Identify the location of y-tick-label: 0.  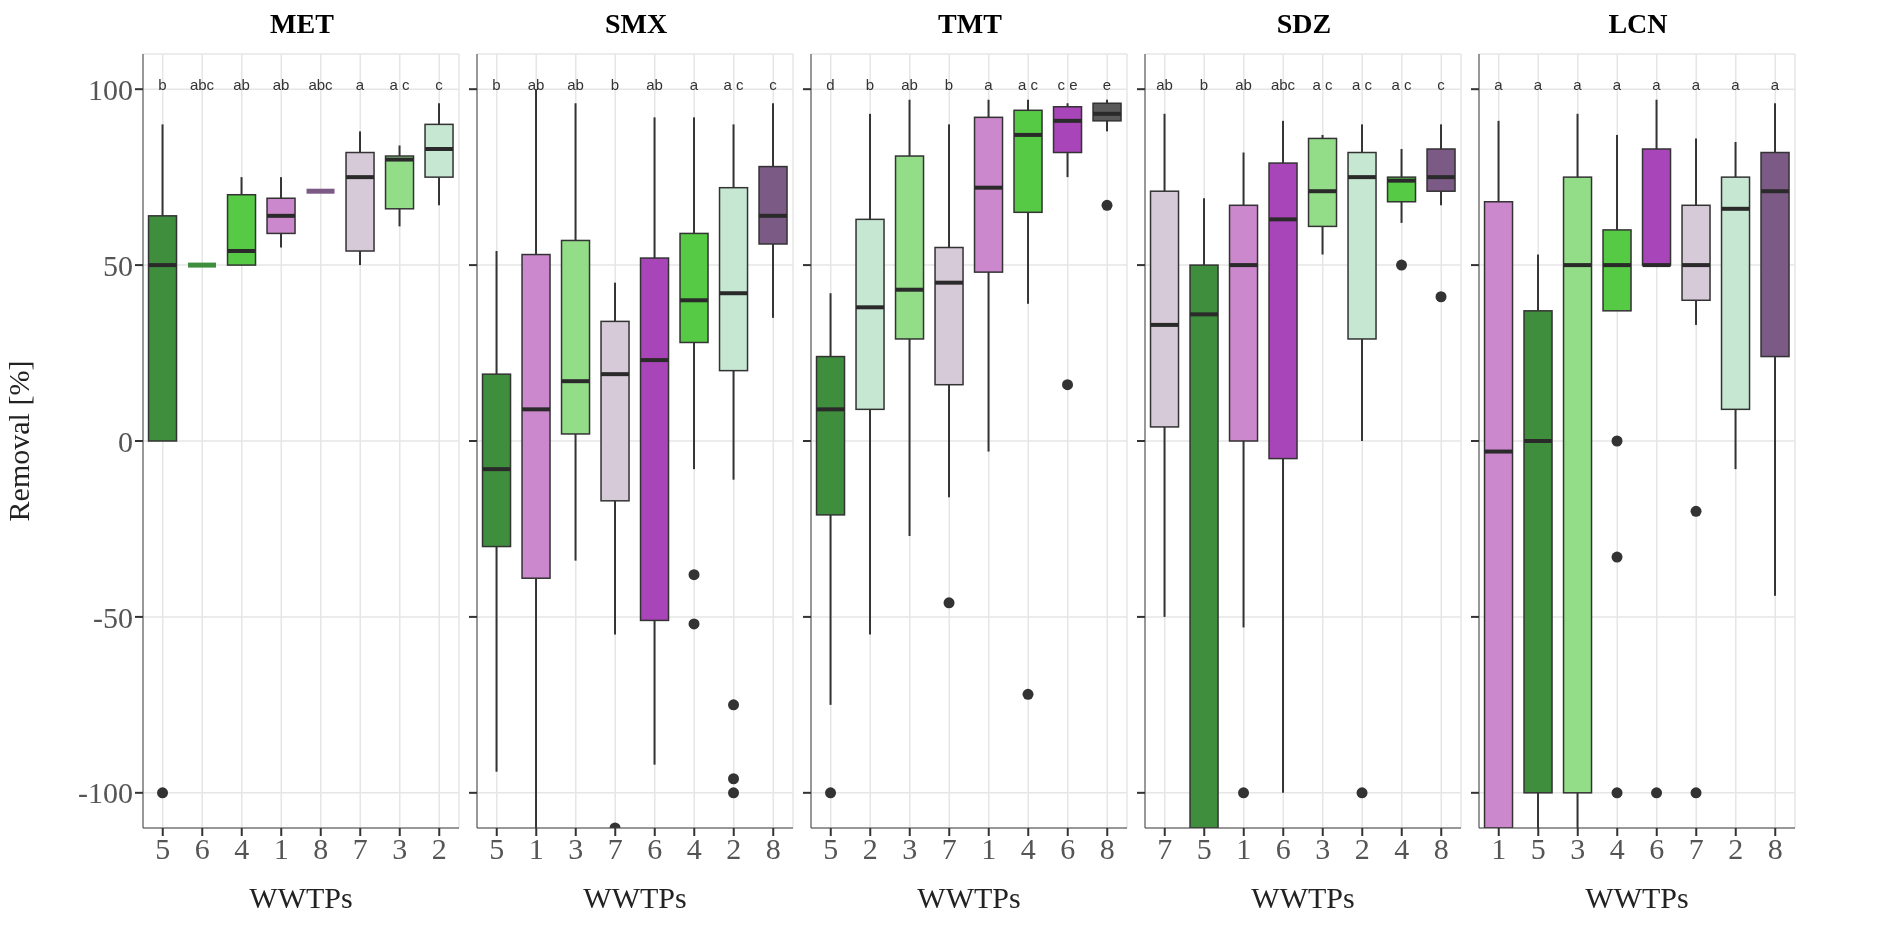
(125, 441).